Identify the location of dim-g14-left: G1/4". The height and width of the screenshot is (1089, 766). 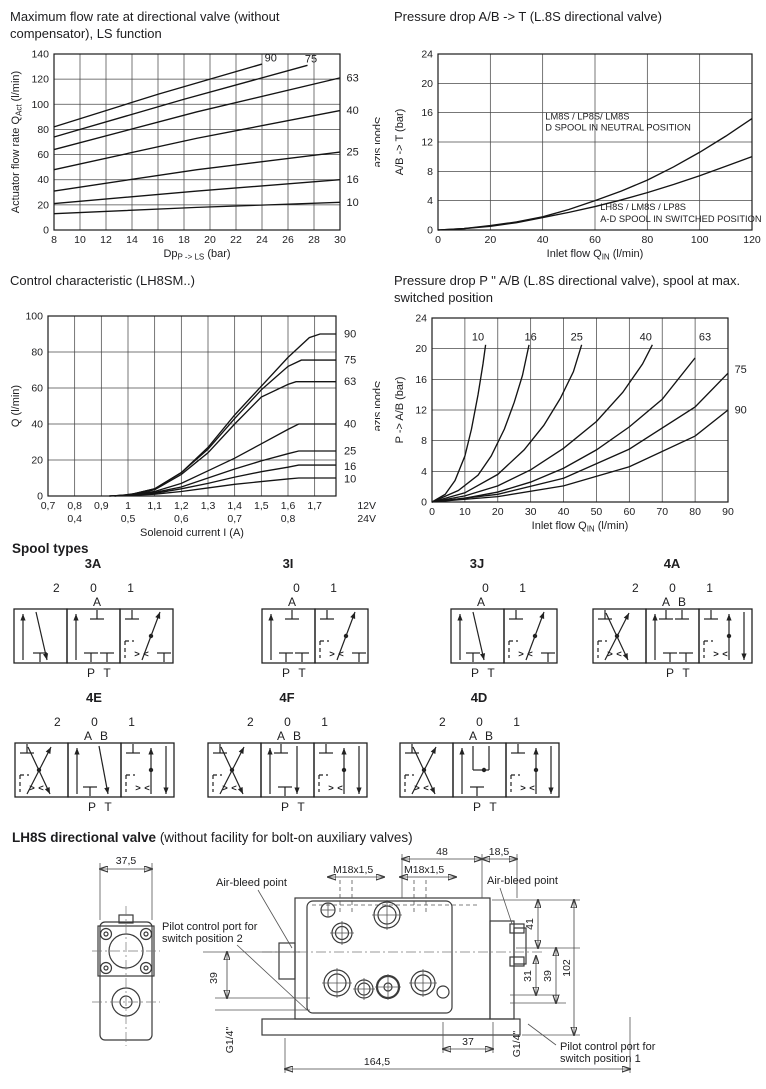
(230, 1039).